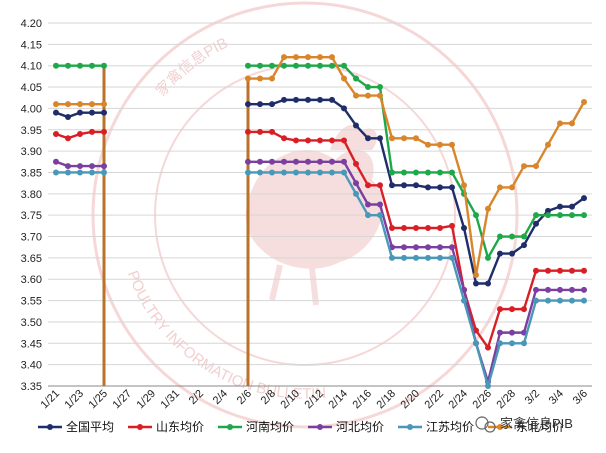  I want to click on legend-item: 全国平均, so click(76, 426).